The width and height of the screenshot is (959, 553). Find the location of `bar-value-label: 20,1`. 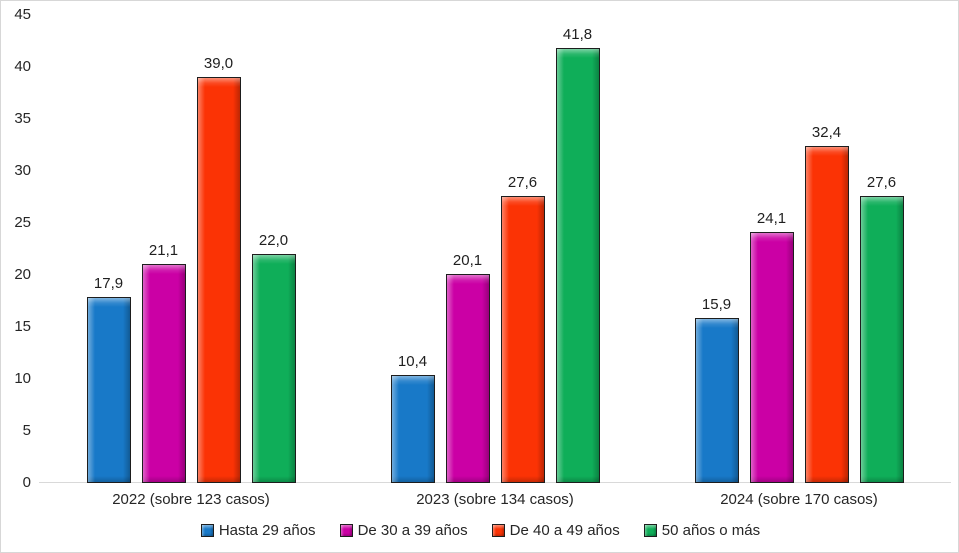

bar-value-label: 20,1 is located at coordinates (467, 260).